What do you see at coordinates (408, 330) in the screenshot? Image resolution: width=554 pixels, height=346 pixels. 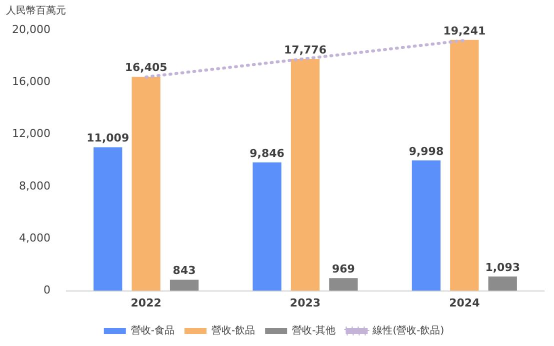 I see `legend-label: 線性(營收-飲品)` at bounding box center [408, 330].